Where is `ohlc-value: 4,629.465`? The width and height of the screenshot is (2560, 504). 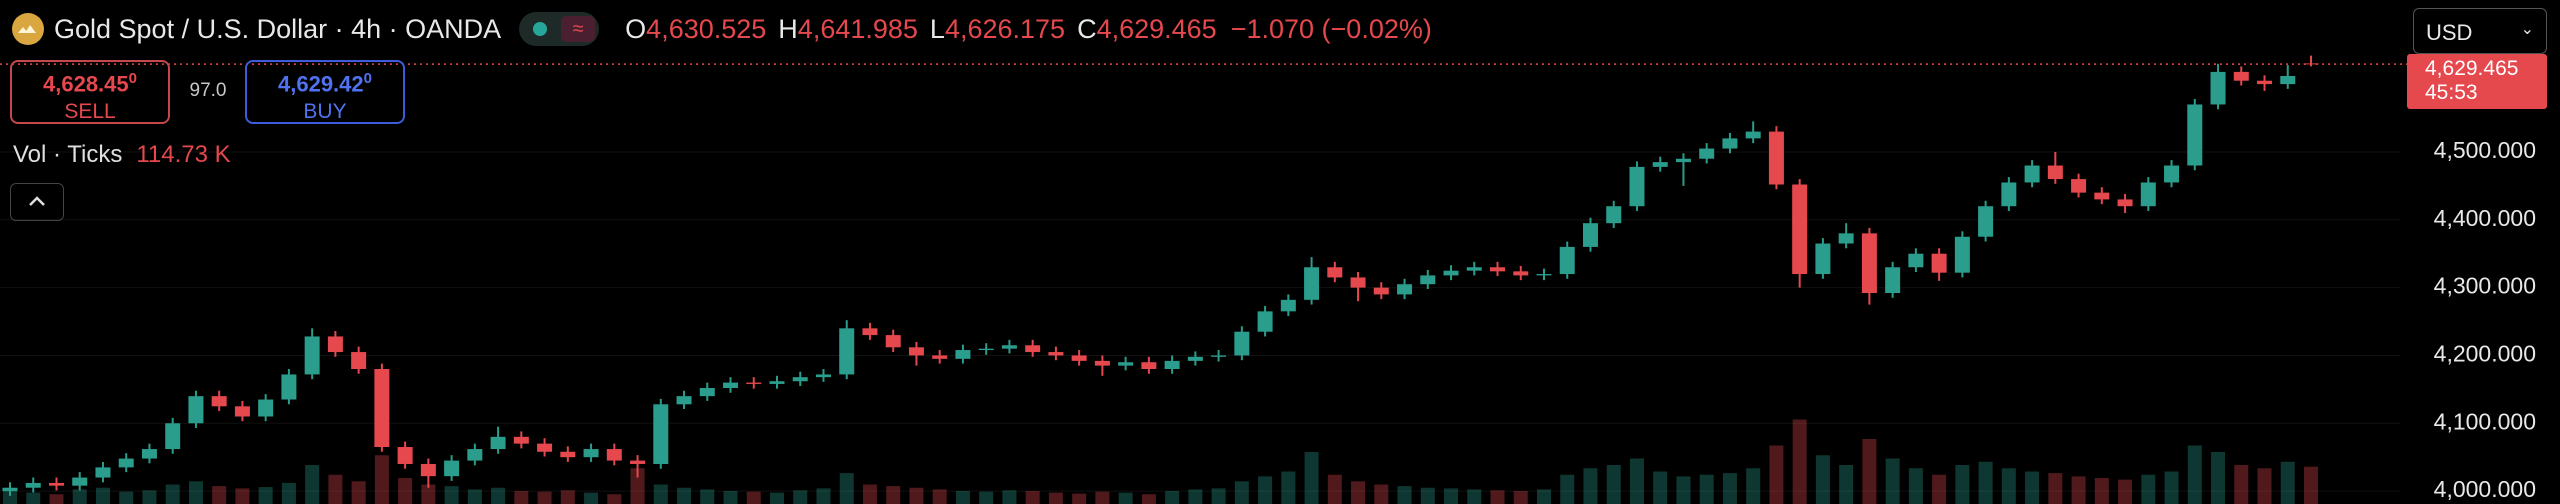 ohlc-value: 4,629.465 is located at coordinates (1156, 28).